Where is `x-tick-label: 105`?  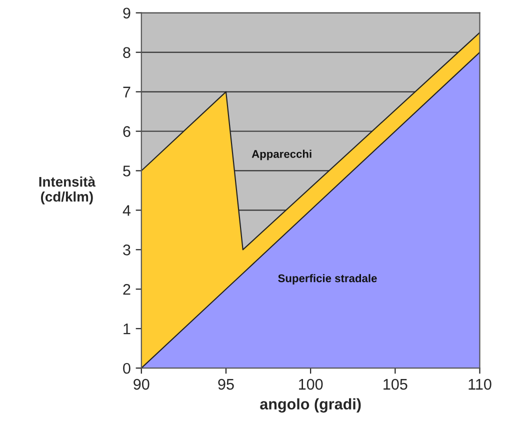
x-tick-label: 105 is located at coordinates (396, 384).